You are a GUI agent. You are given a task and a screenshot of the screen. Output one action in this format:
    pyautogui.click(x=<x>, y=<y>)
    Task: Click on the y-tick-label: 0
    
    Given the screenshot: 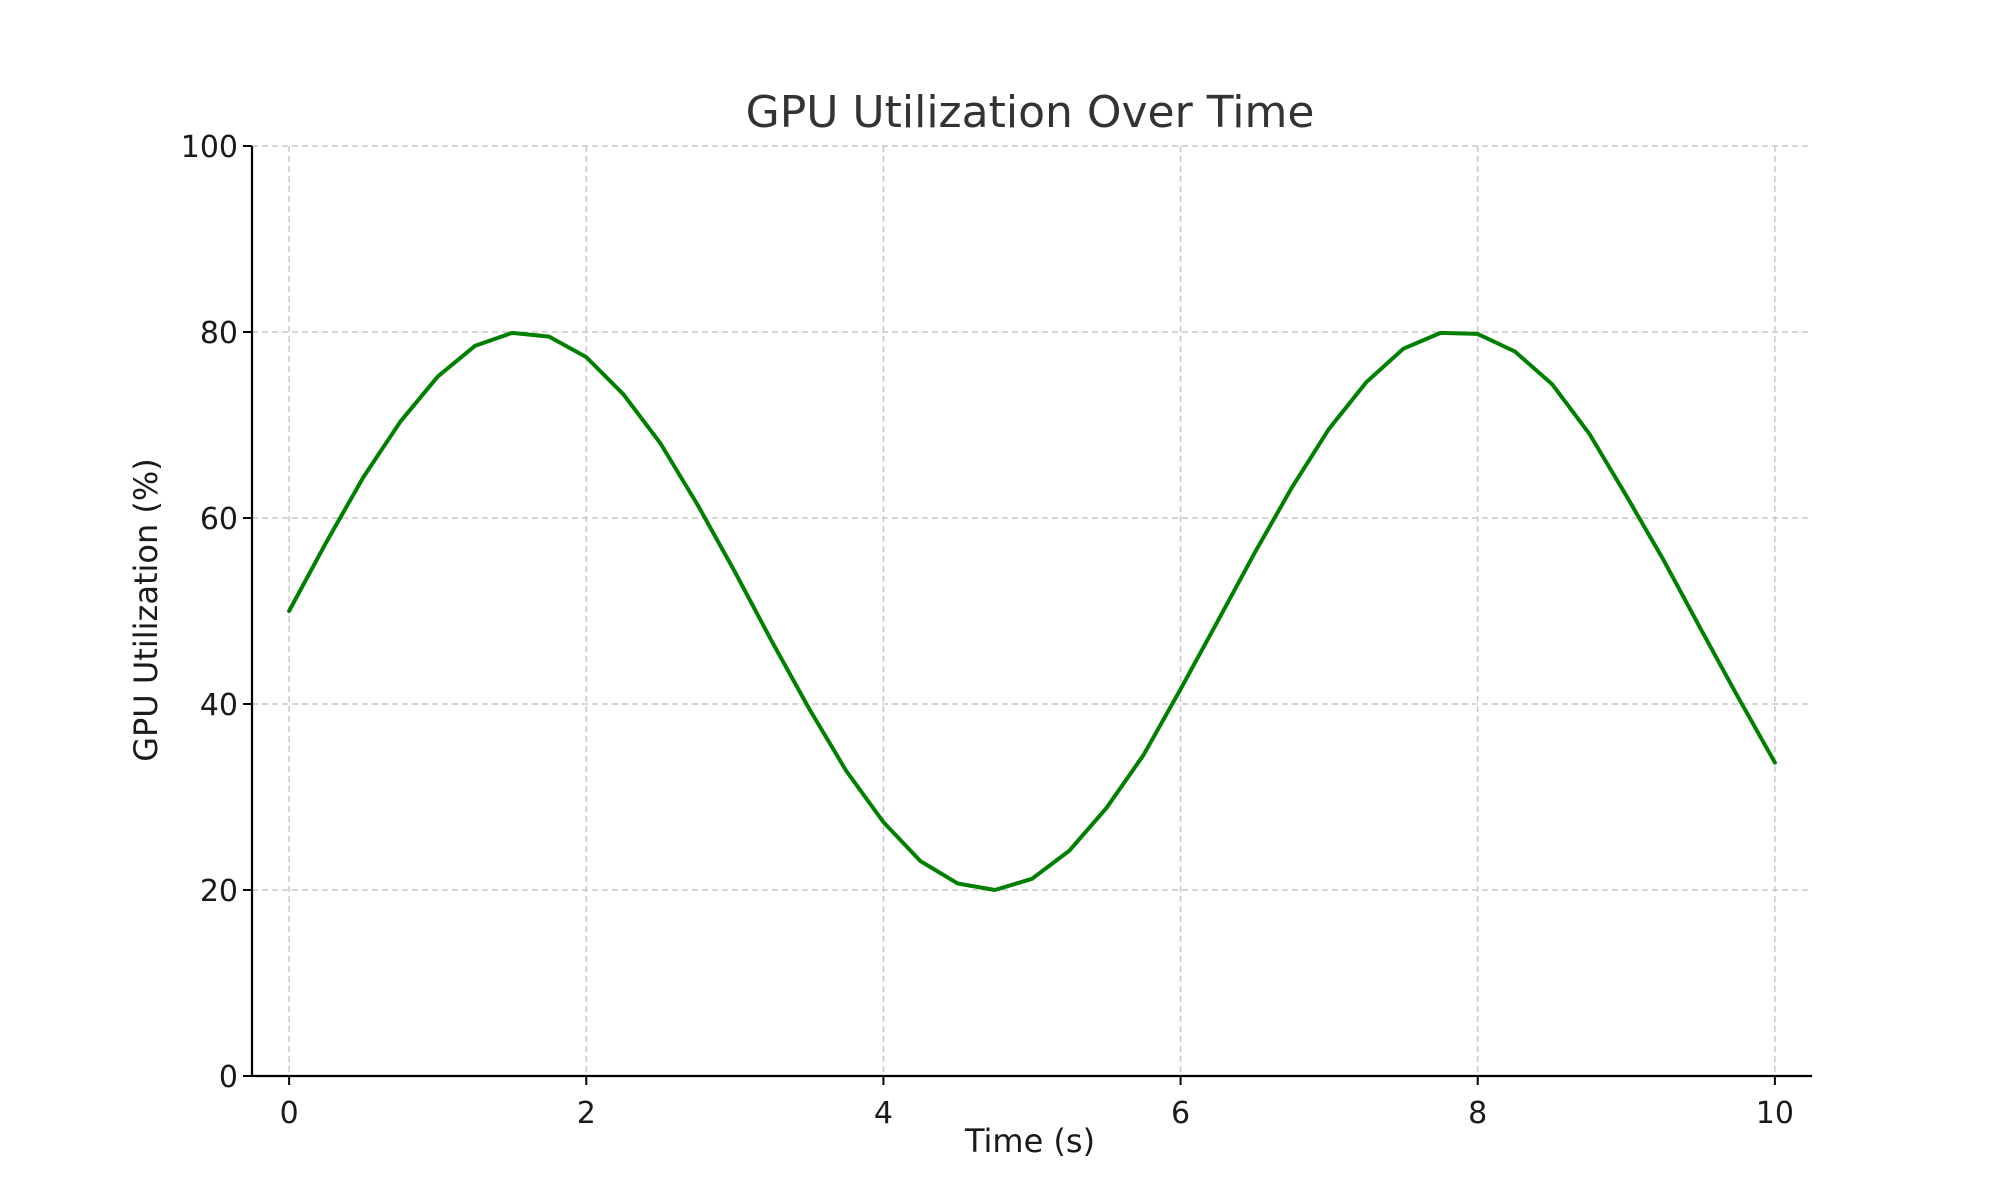 What is the action you would take?
    pyautogui.click(x=228, y=1077)
    